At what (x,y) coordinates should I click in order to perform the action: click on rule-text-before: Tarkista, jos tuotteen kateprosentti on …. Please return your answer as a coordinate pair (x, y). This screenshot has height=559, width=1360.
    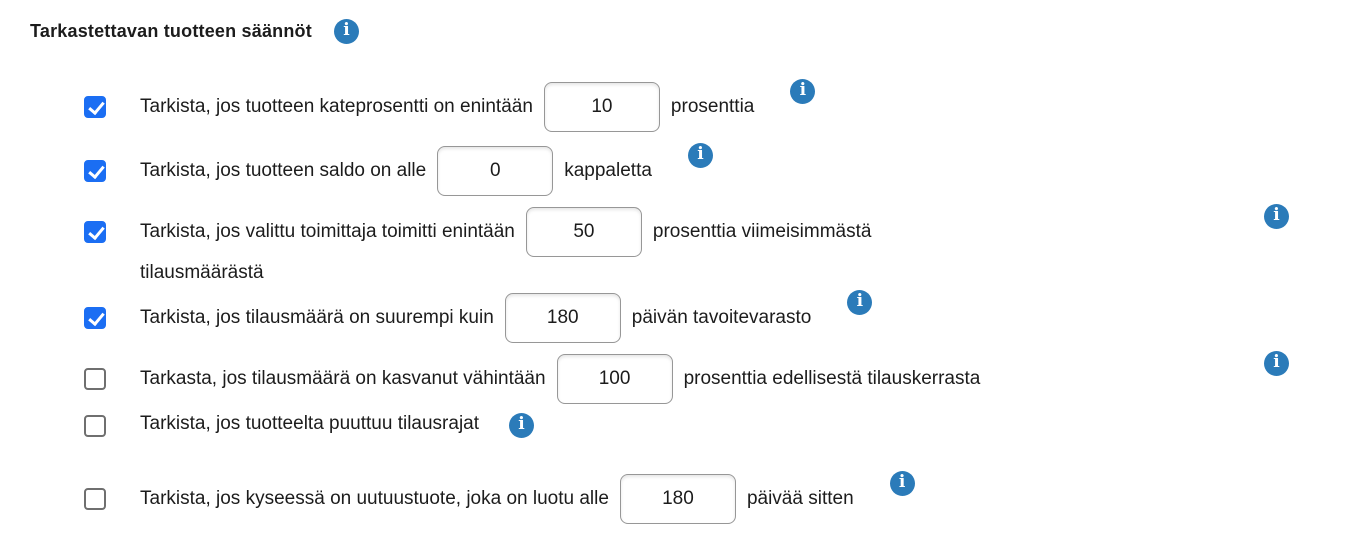
    Looking at the image, I should click on (336, 106).